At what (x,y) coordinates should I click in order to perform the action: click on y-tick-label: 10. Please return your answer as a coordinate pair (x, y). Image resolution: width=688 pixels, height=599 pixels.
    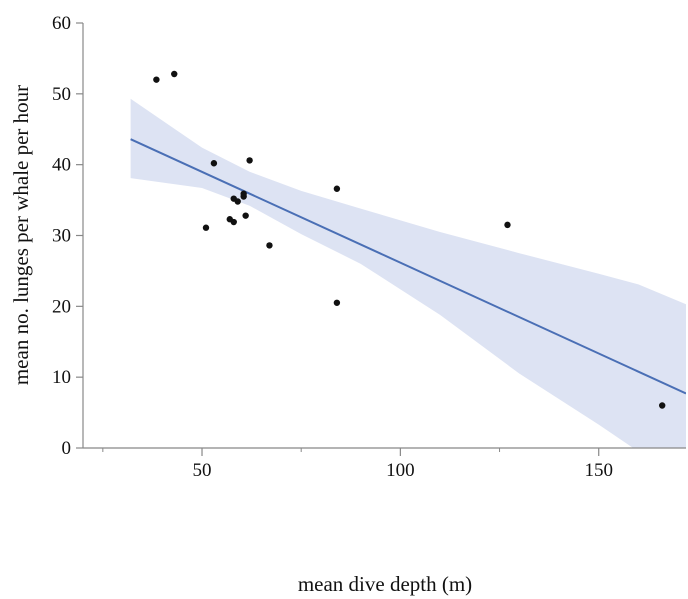
    Looking at the image, I should click on (61, 377).